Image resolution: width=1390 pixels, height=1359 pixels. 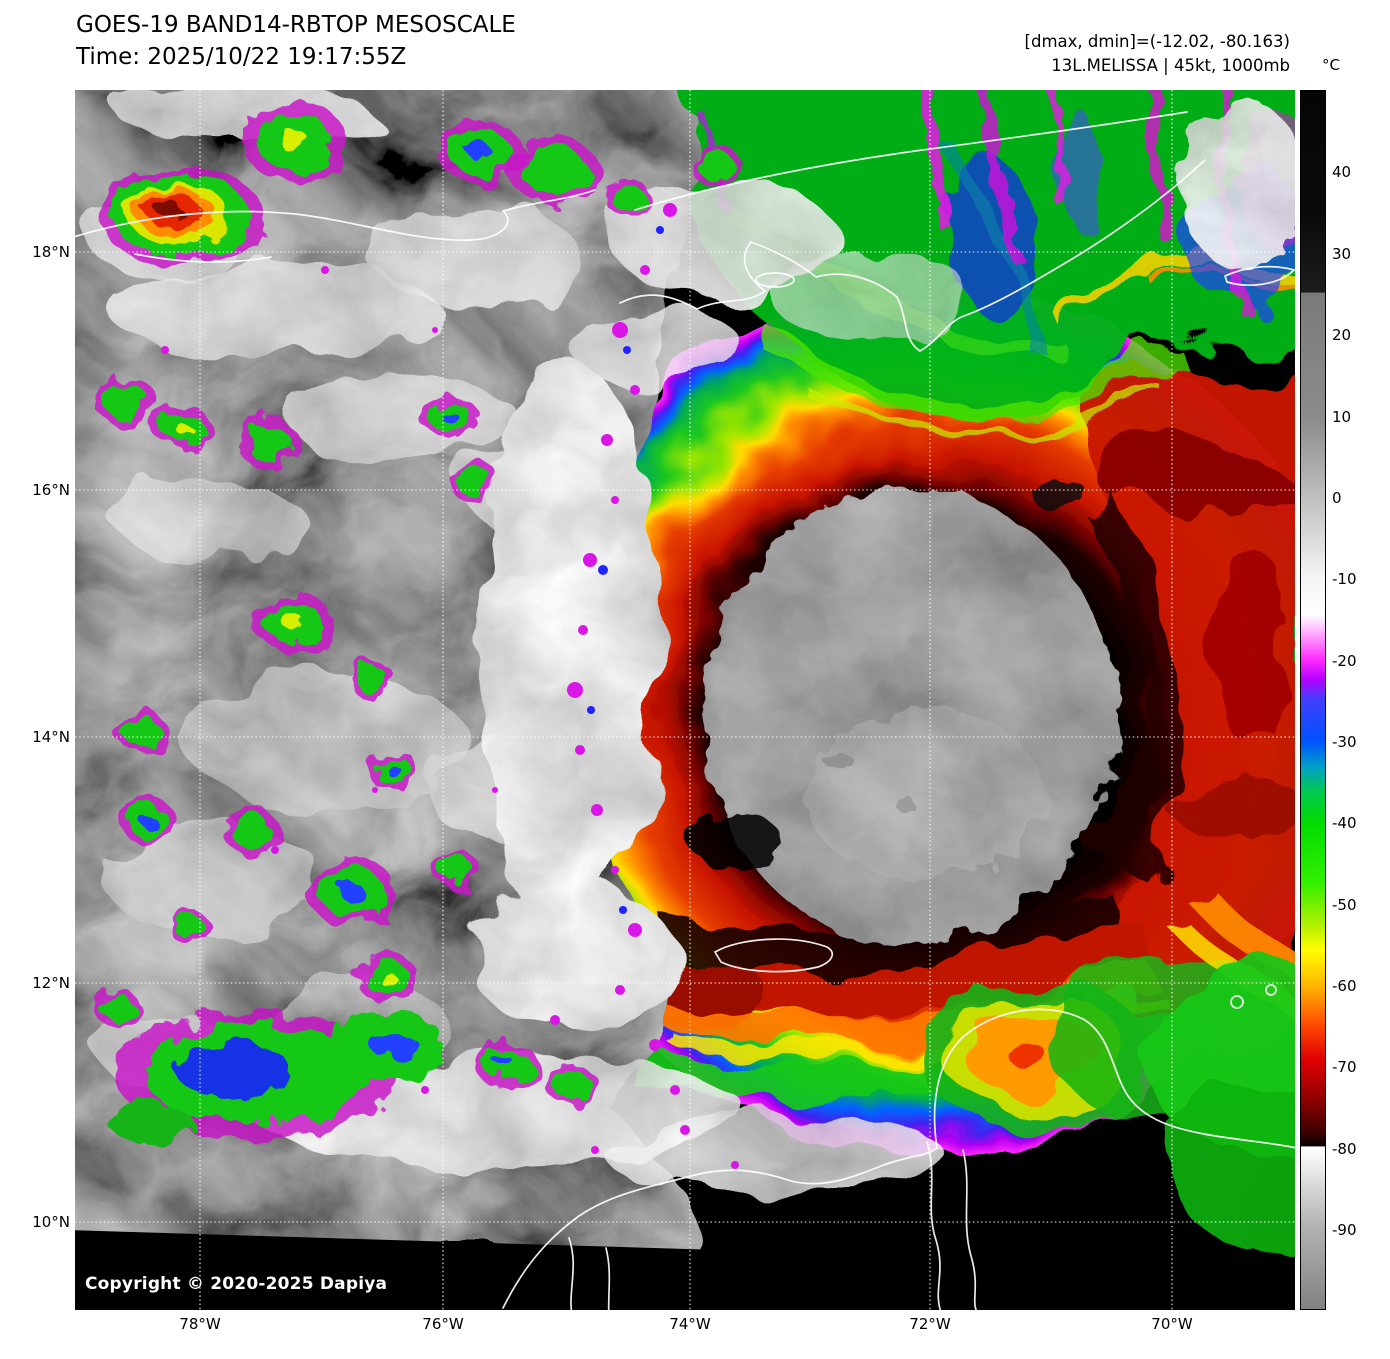 I want to click on southwest-cluster, so click(x=277, y=1077).